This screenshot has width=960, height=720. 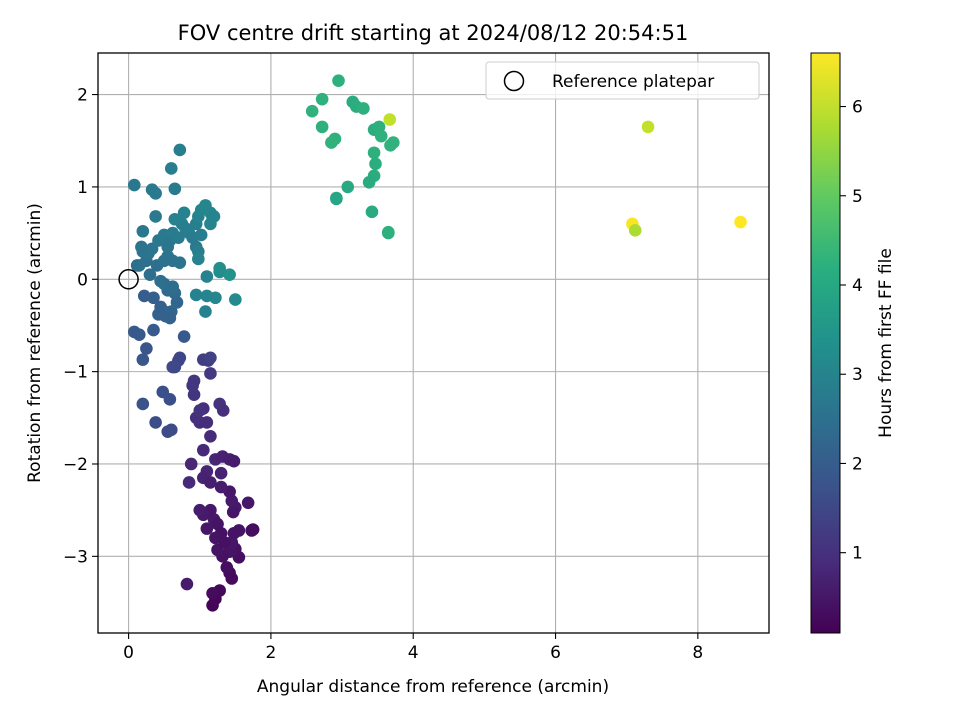 What do you see at coordinates (857, 554) in the screenshot?
I see `colorbar-tick-label: 1` at bounding box center [857, 554].